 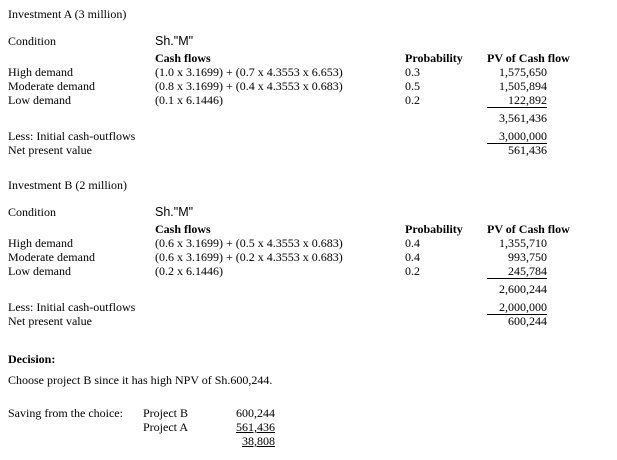 What do you see at coordinates (312, 118) in the screenshot?
I see `table-row-total-pv: 3,561,436` at bounding box center [312, 118].